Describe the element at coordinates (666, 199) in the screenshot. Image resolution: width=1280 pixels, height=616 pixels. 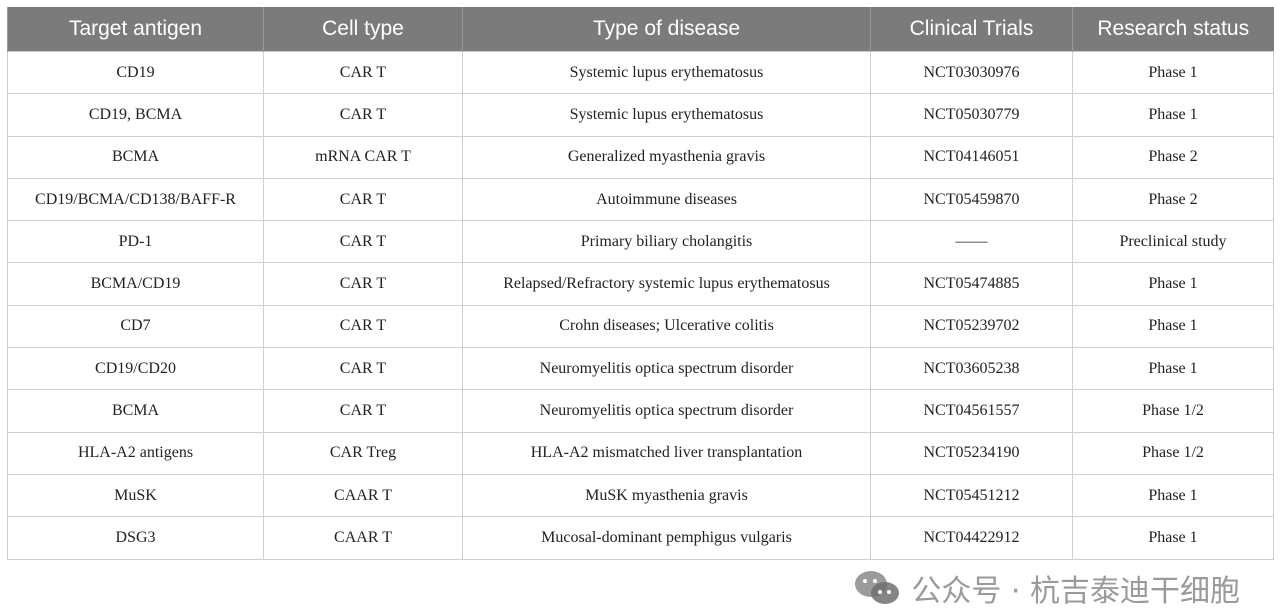
I see `table-cell: Autoimmune diseases` at that location.